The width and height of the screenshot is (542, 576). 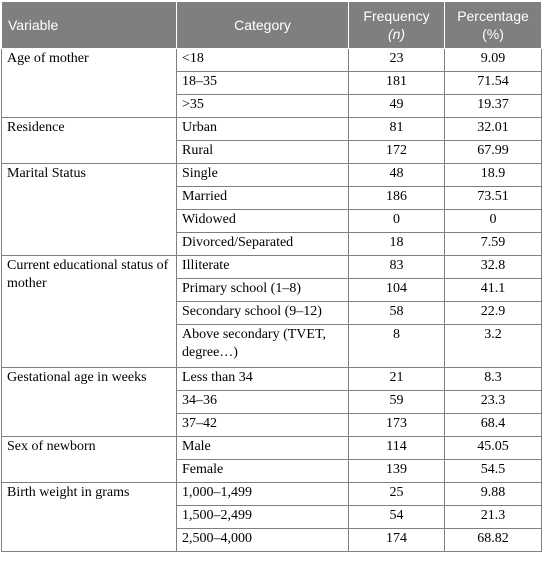 What do you see at coordinates (493, 106) in the screenshot?
I see `percentage-cell: 19.37` at bounding box center [493, 106].